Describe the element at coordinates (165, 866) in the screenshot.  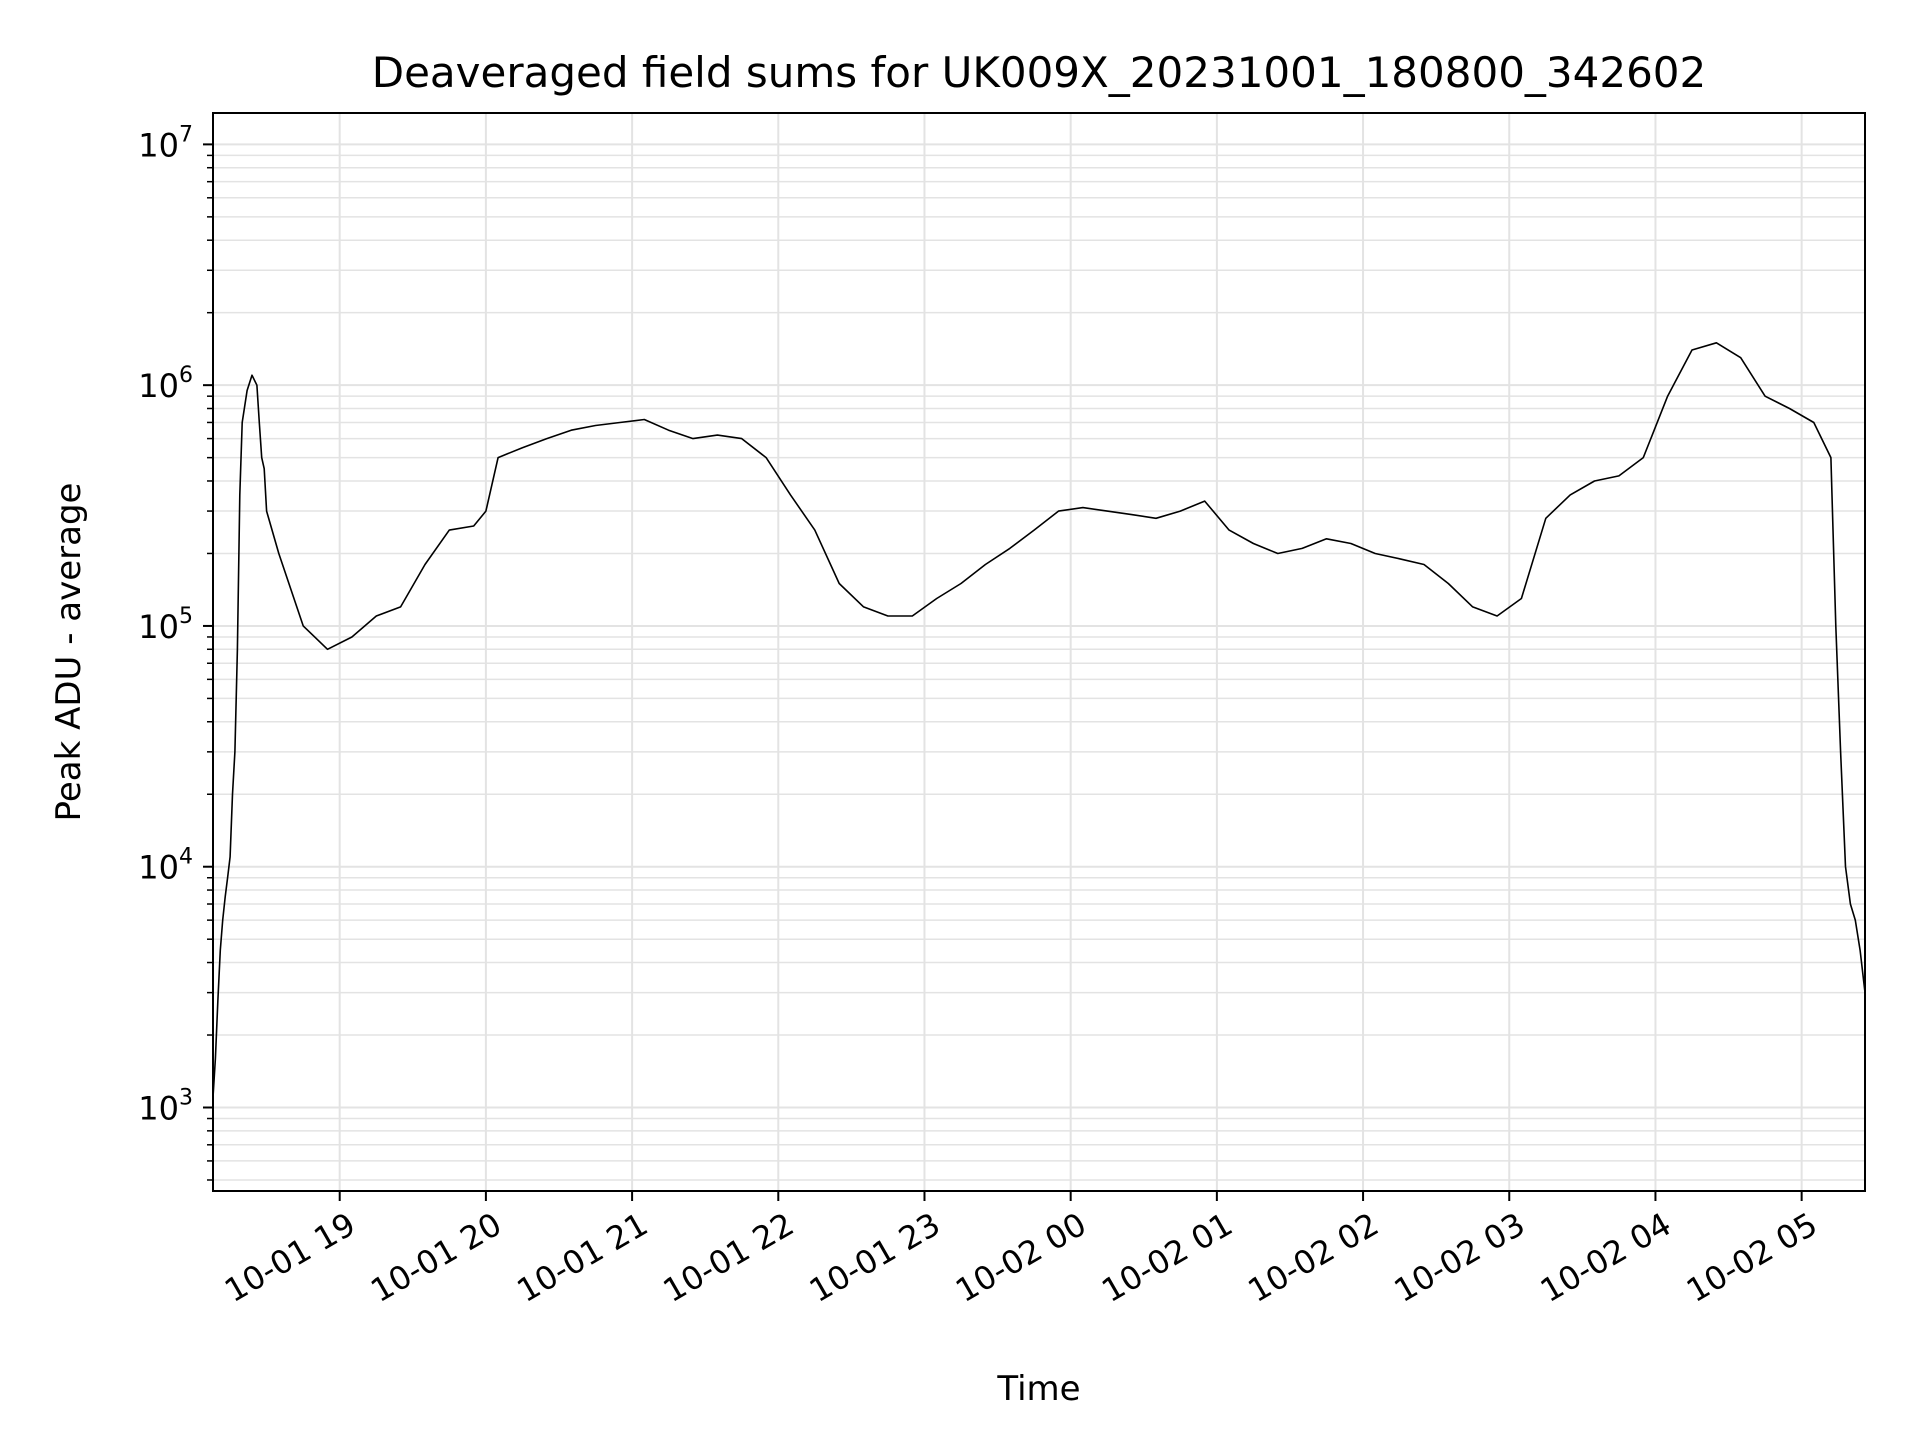
I see `y-tick-label: 10⁴` at that location.